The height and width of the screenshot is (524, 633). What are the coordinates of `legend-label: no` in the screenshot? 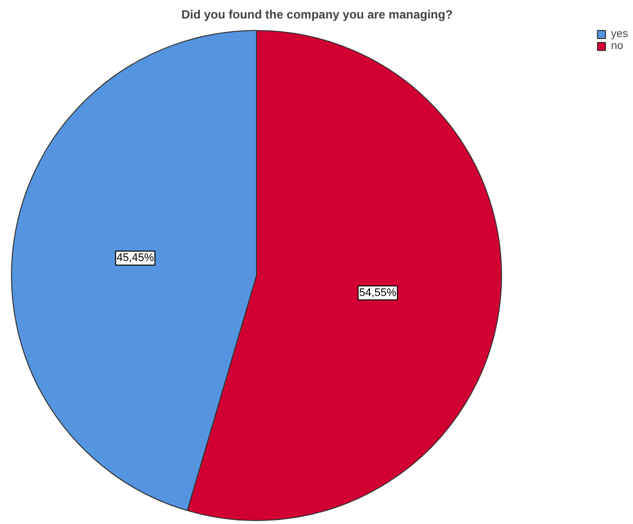 It's located at (617, 46).